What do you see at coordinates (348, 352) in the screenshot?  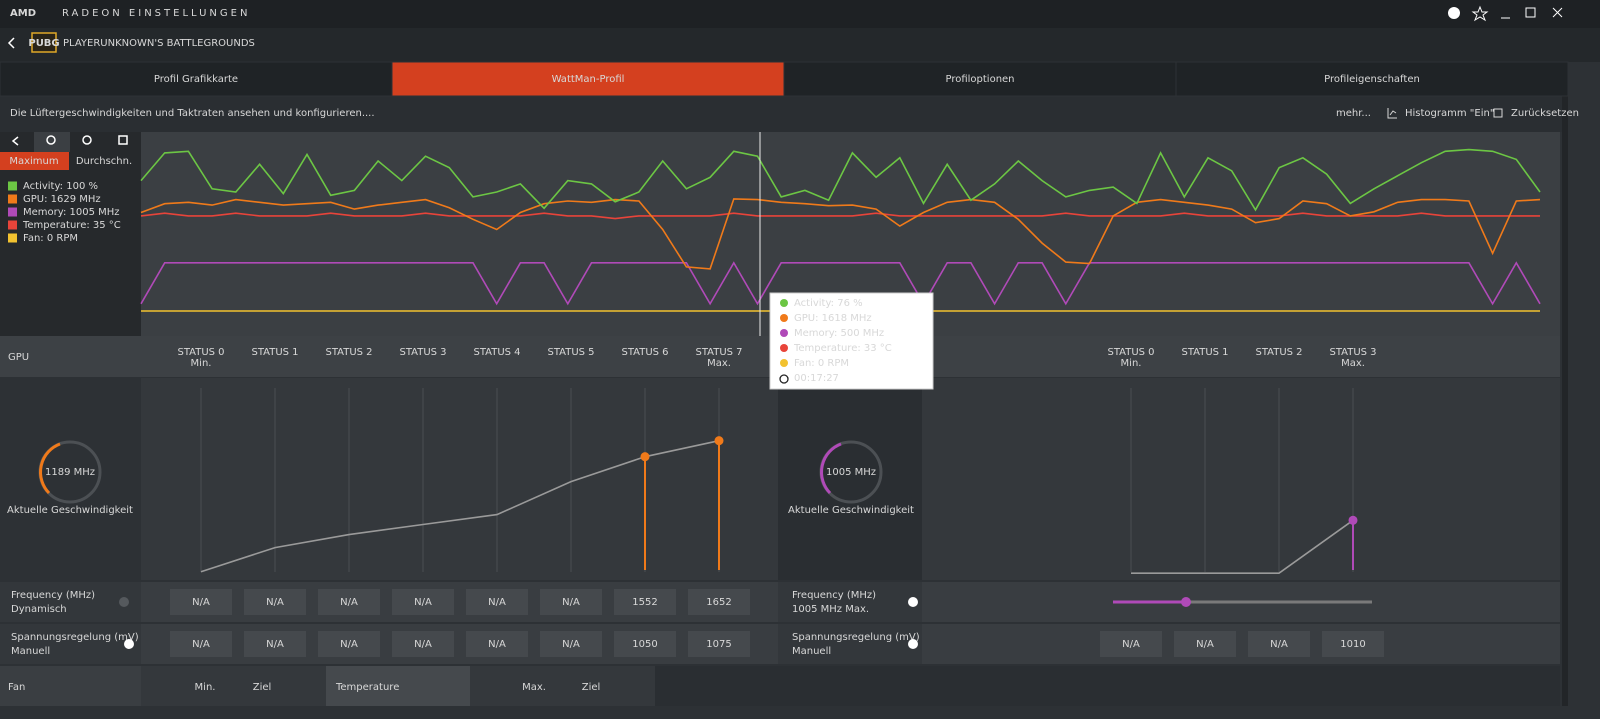 I see `state-name: STATUS 2` at bounding box center [348, 352].